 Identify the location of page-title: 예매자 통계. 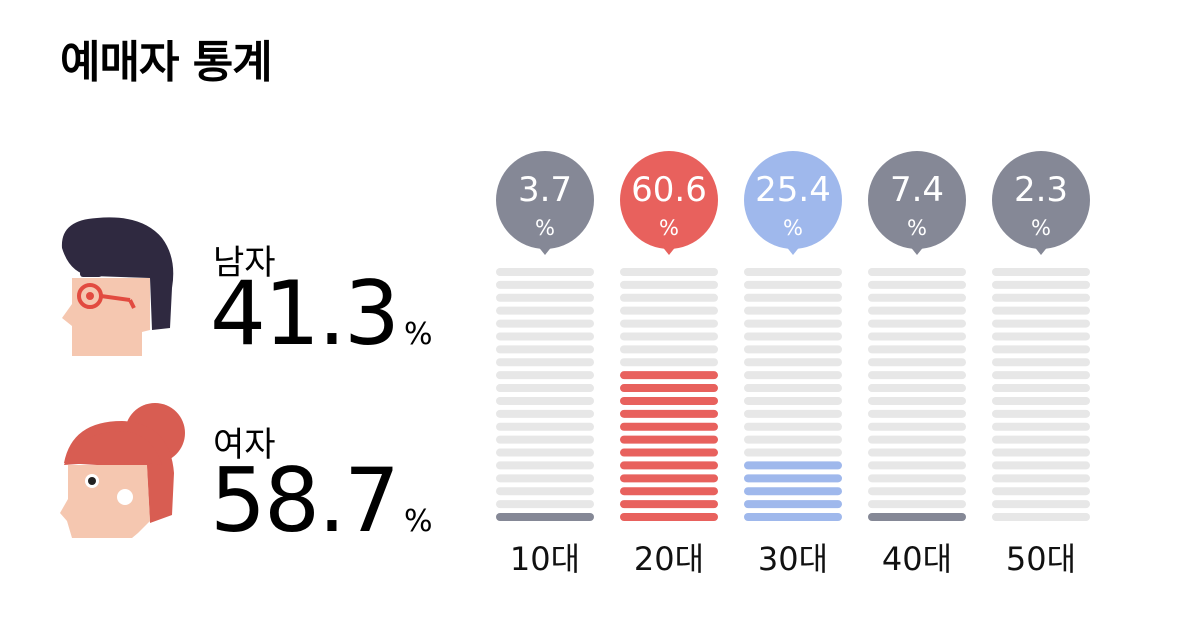
(166, 62).